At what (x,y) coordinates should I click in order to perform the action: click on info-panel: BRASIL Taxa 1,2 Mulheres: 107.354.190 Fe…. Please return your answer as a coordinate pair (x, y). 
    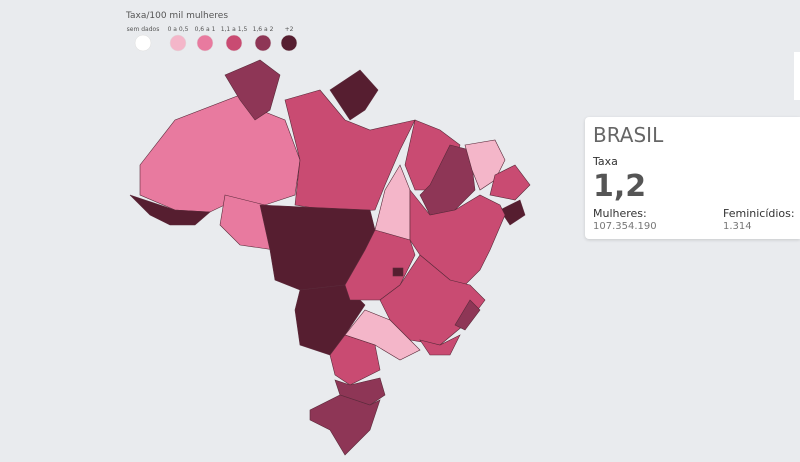
    Looking at the image, I should click on (692, 178).